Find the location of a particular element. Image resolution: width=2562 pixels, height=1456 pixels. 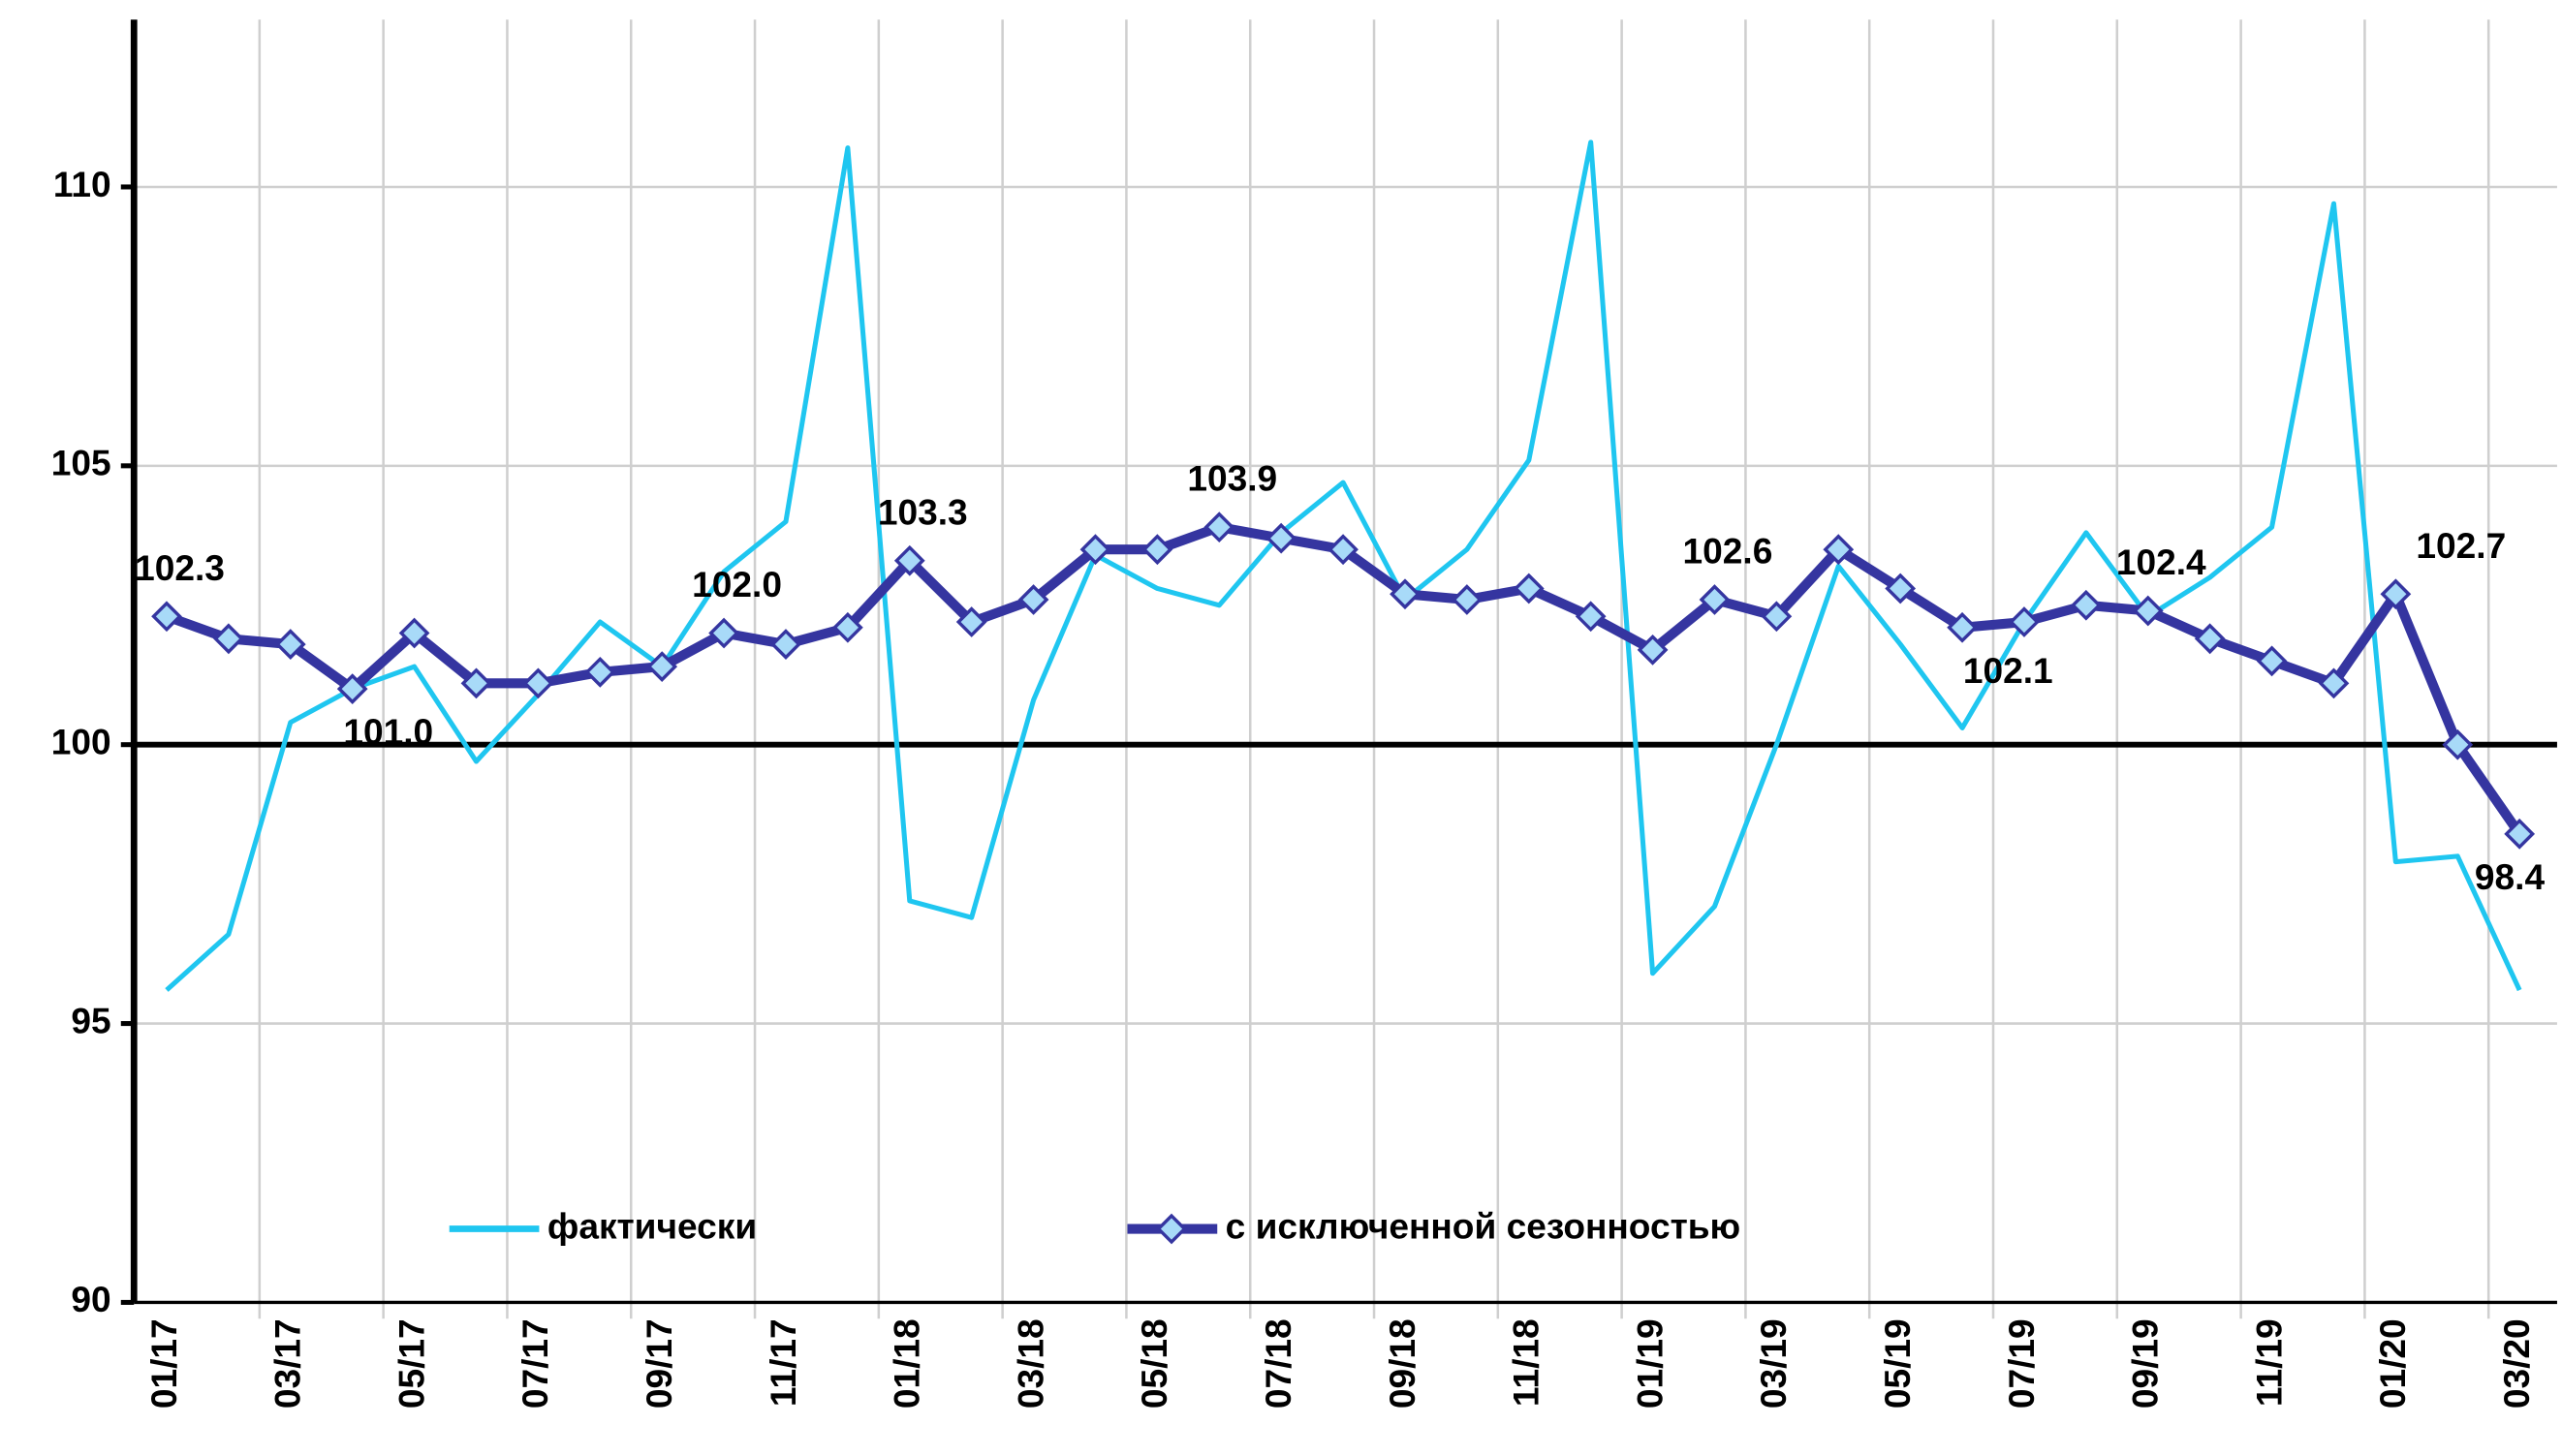

legend-marker is located at coordinates (1172, 1229).